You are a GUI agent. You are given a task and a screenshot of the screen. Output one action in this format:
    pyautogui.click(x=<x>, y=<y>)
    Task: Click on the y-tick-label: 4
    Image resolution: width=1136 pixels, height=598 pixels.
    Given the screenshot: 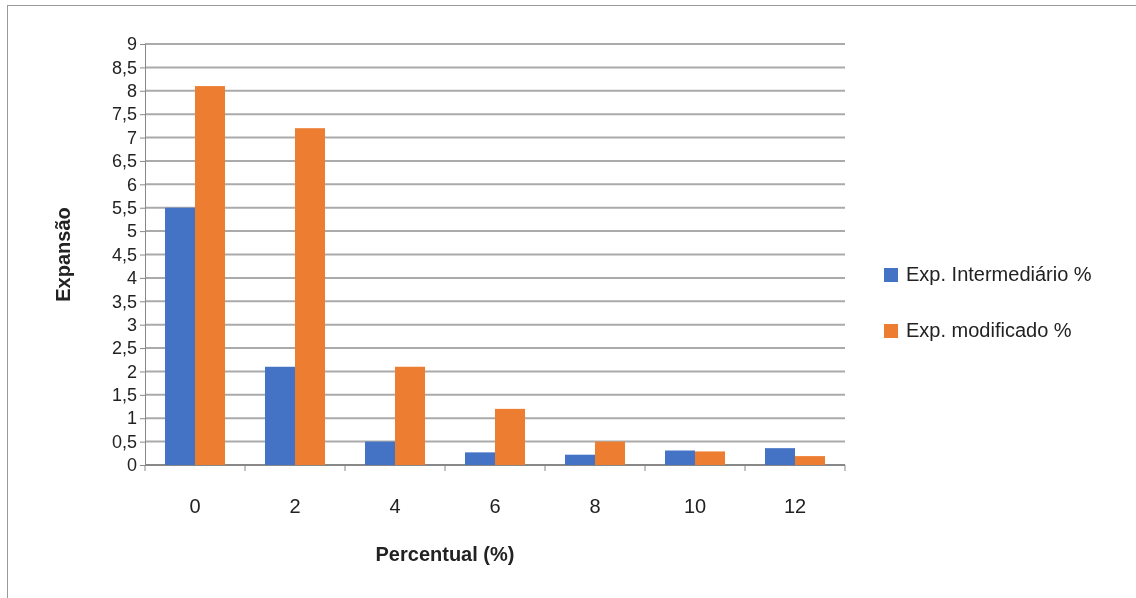 What is the action you would take?
    pyautogui.click(x=131, y=278)
    